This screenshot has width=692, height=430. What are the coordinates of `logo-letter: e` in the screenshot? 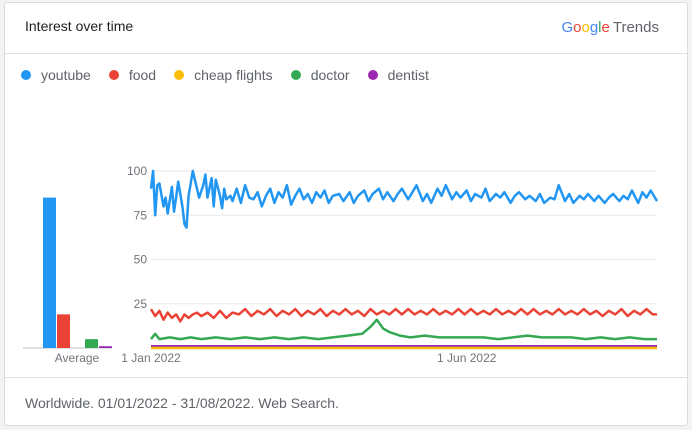 It's located at (605, 27).